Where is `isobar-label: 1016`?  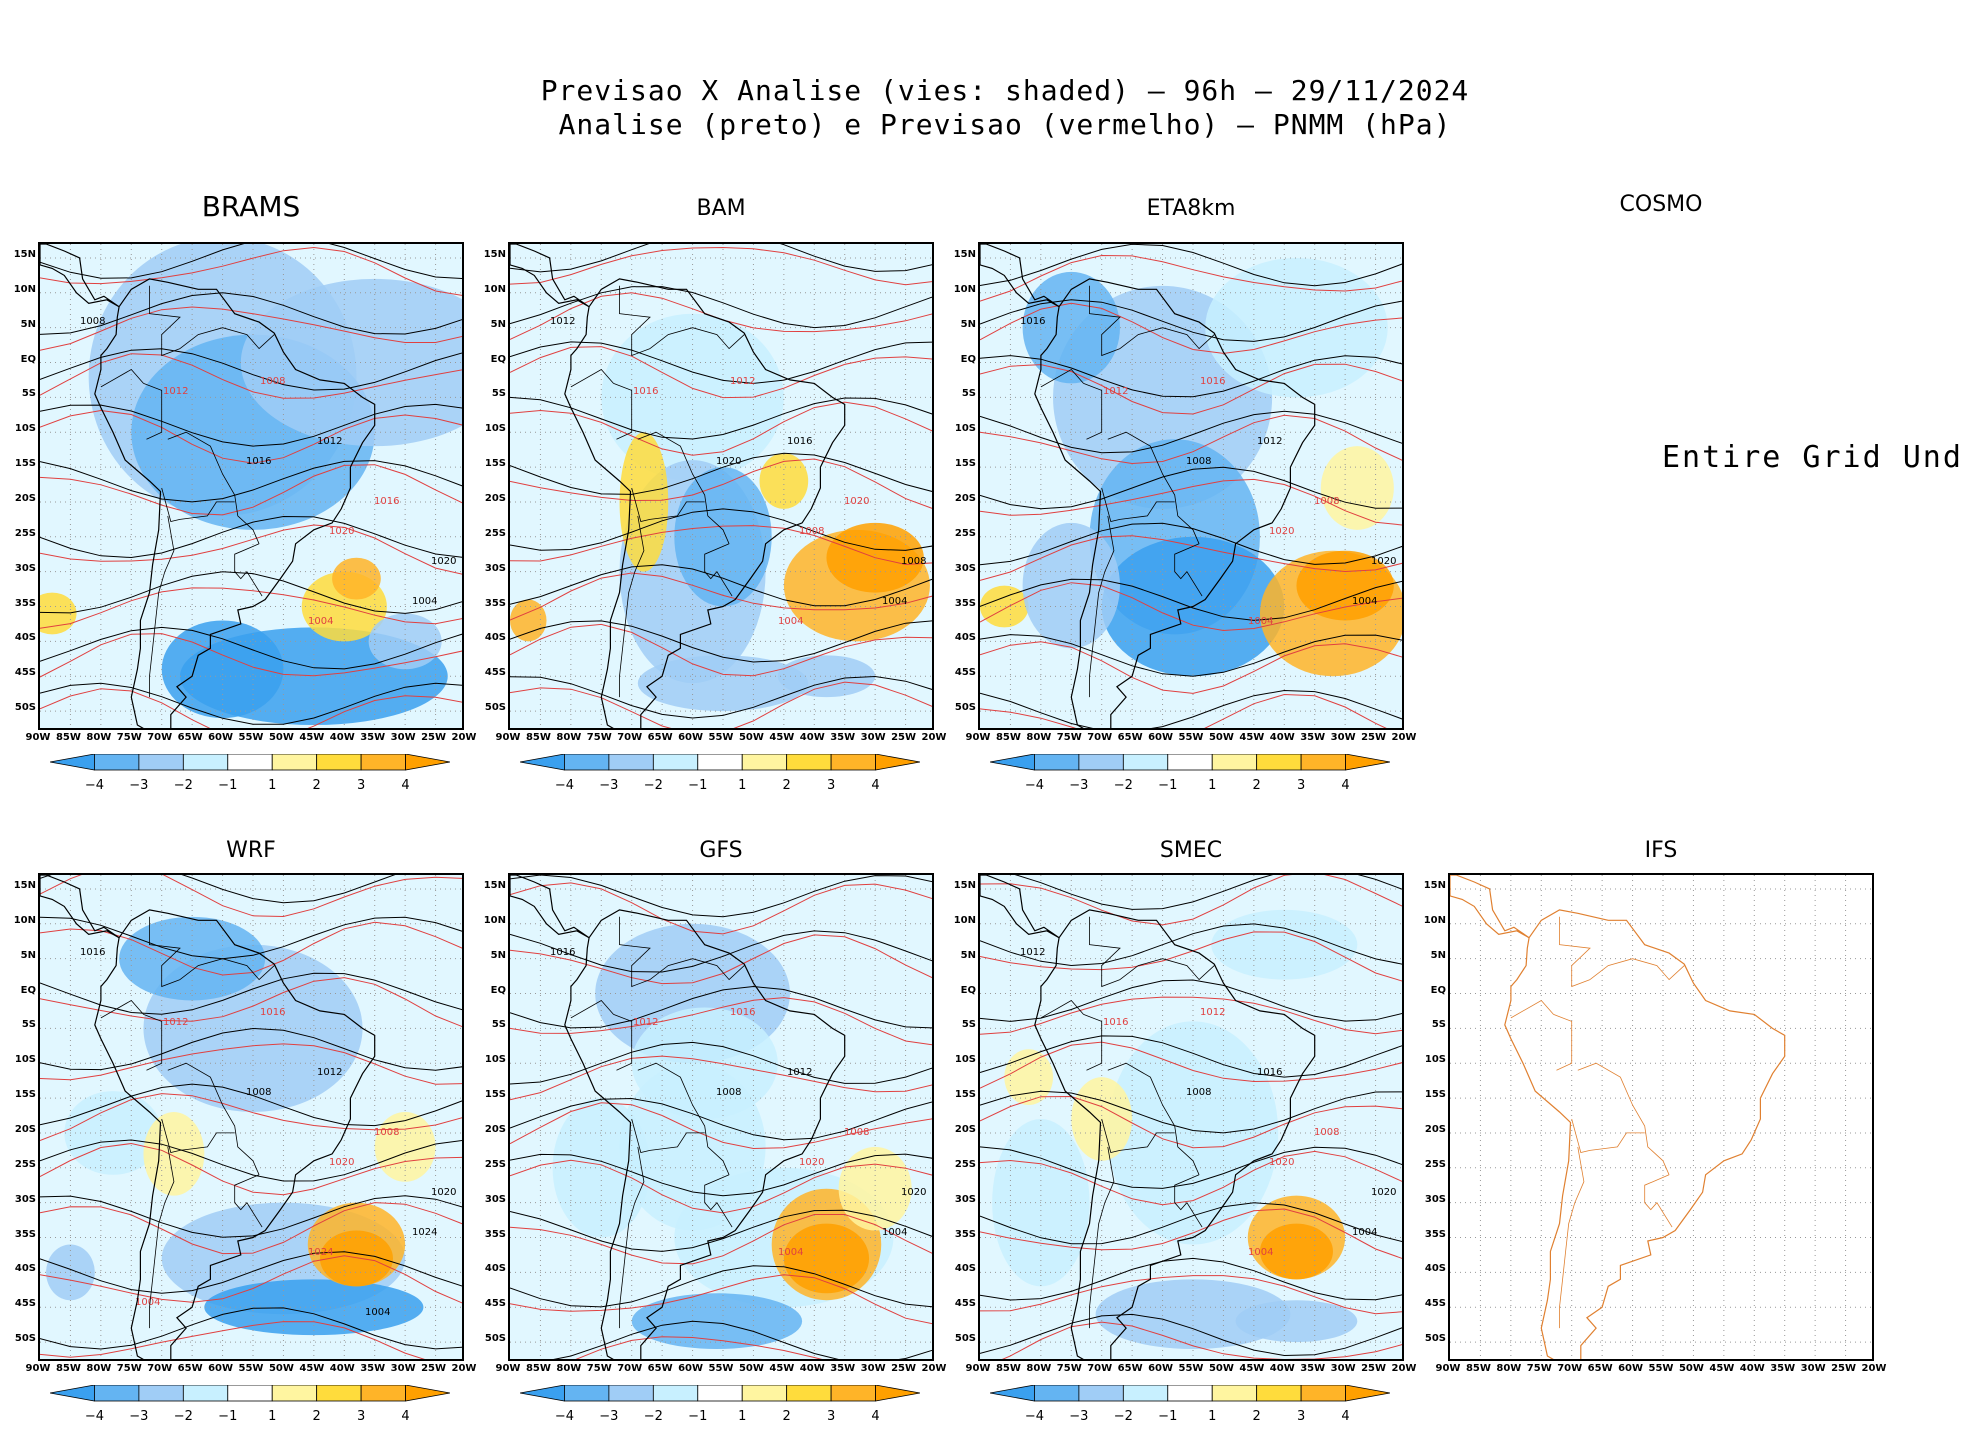
isobar-label: 1016 is located at coordinates (562, 952).